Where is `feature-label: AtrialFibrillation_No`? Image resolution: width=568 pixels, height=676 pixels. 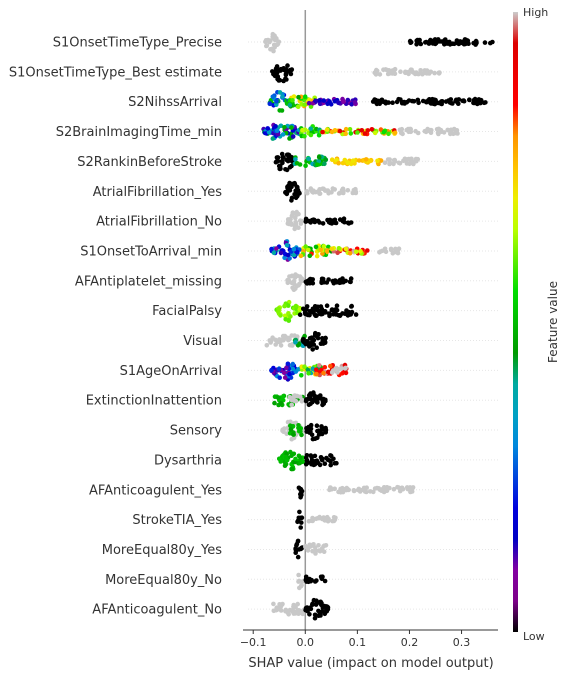
feature-label: AtrialFibrillation_No is located at coordinates (159, 222).